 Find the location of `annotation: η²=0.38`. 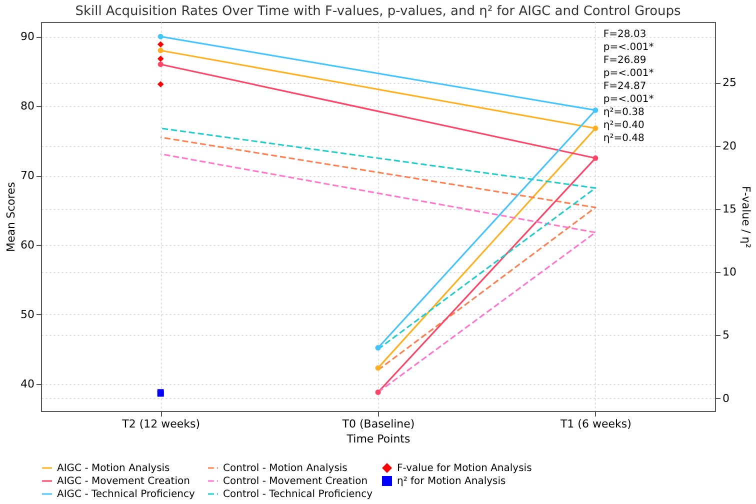

annotation: η²=0.38 is located at coordinates (623, 112).